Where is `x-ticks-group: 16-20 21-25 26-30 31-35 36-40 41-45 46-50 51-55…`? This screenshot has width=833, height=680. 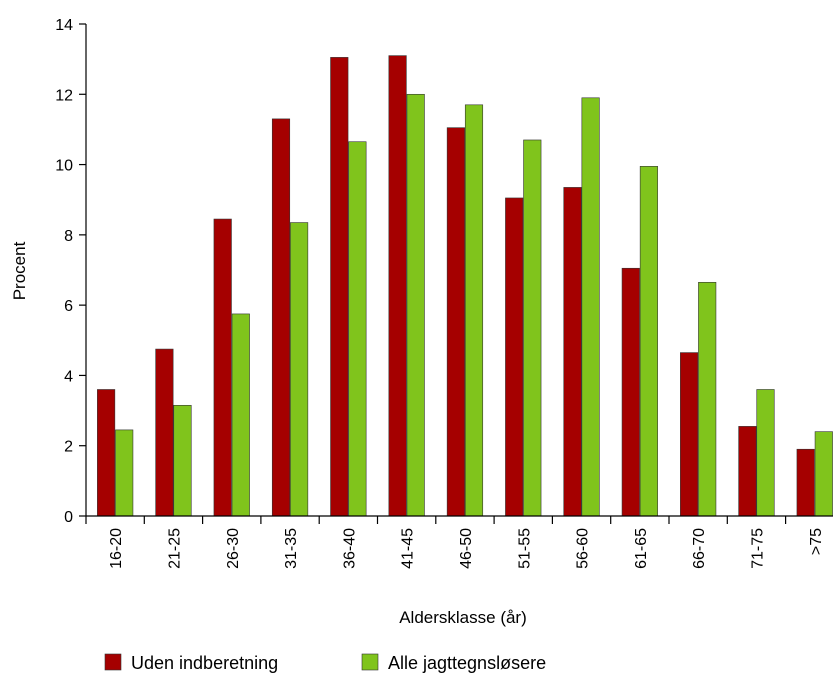
x-ticks-group: 16-20 21-25 26-30 31-35 36-40 41-45 46-50 51-55… is located at coordinates (455, 542).